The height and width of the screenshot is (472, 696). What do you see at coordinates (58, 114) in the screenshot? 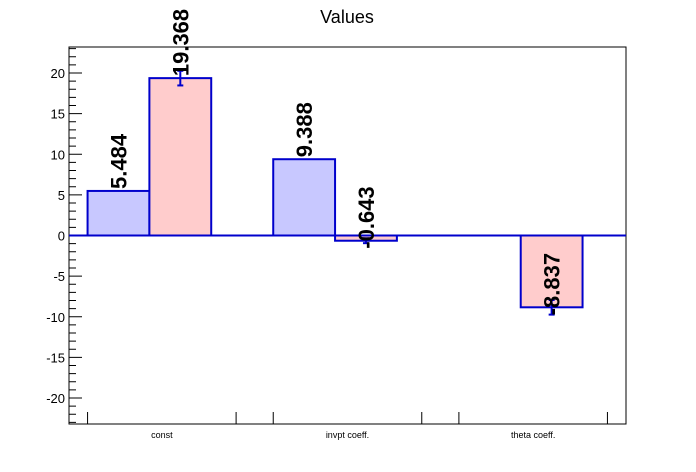
I see `y-tick-label: 15` at bounding box center [58, 114].